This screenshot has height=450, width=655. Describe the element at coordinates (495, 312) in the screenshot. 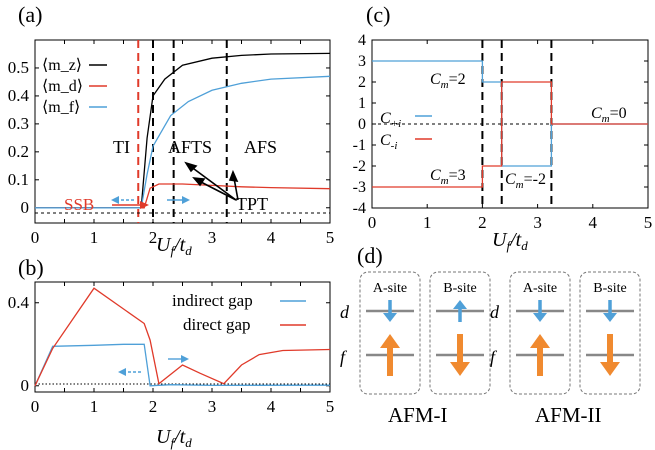

I see `row-label-d-right: d` at that location.